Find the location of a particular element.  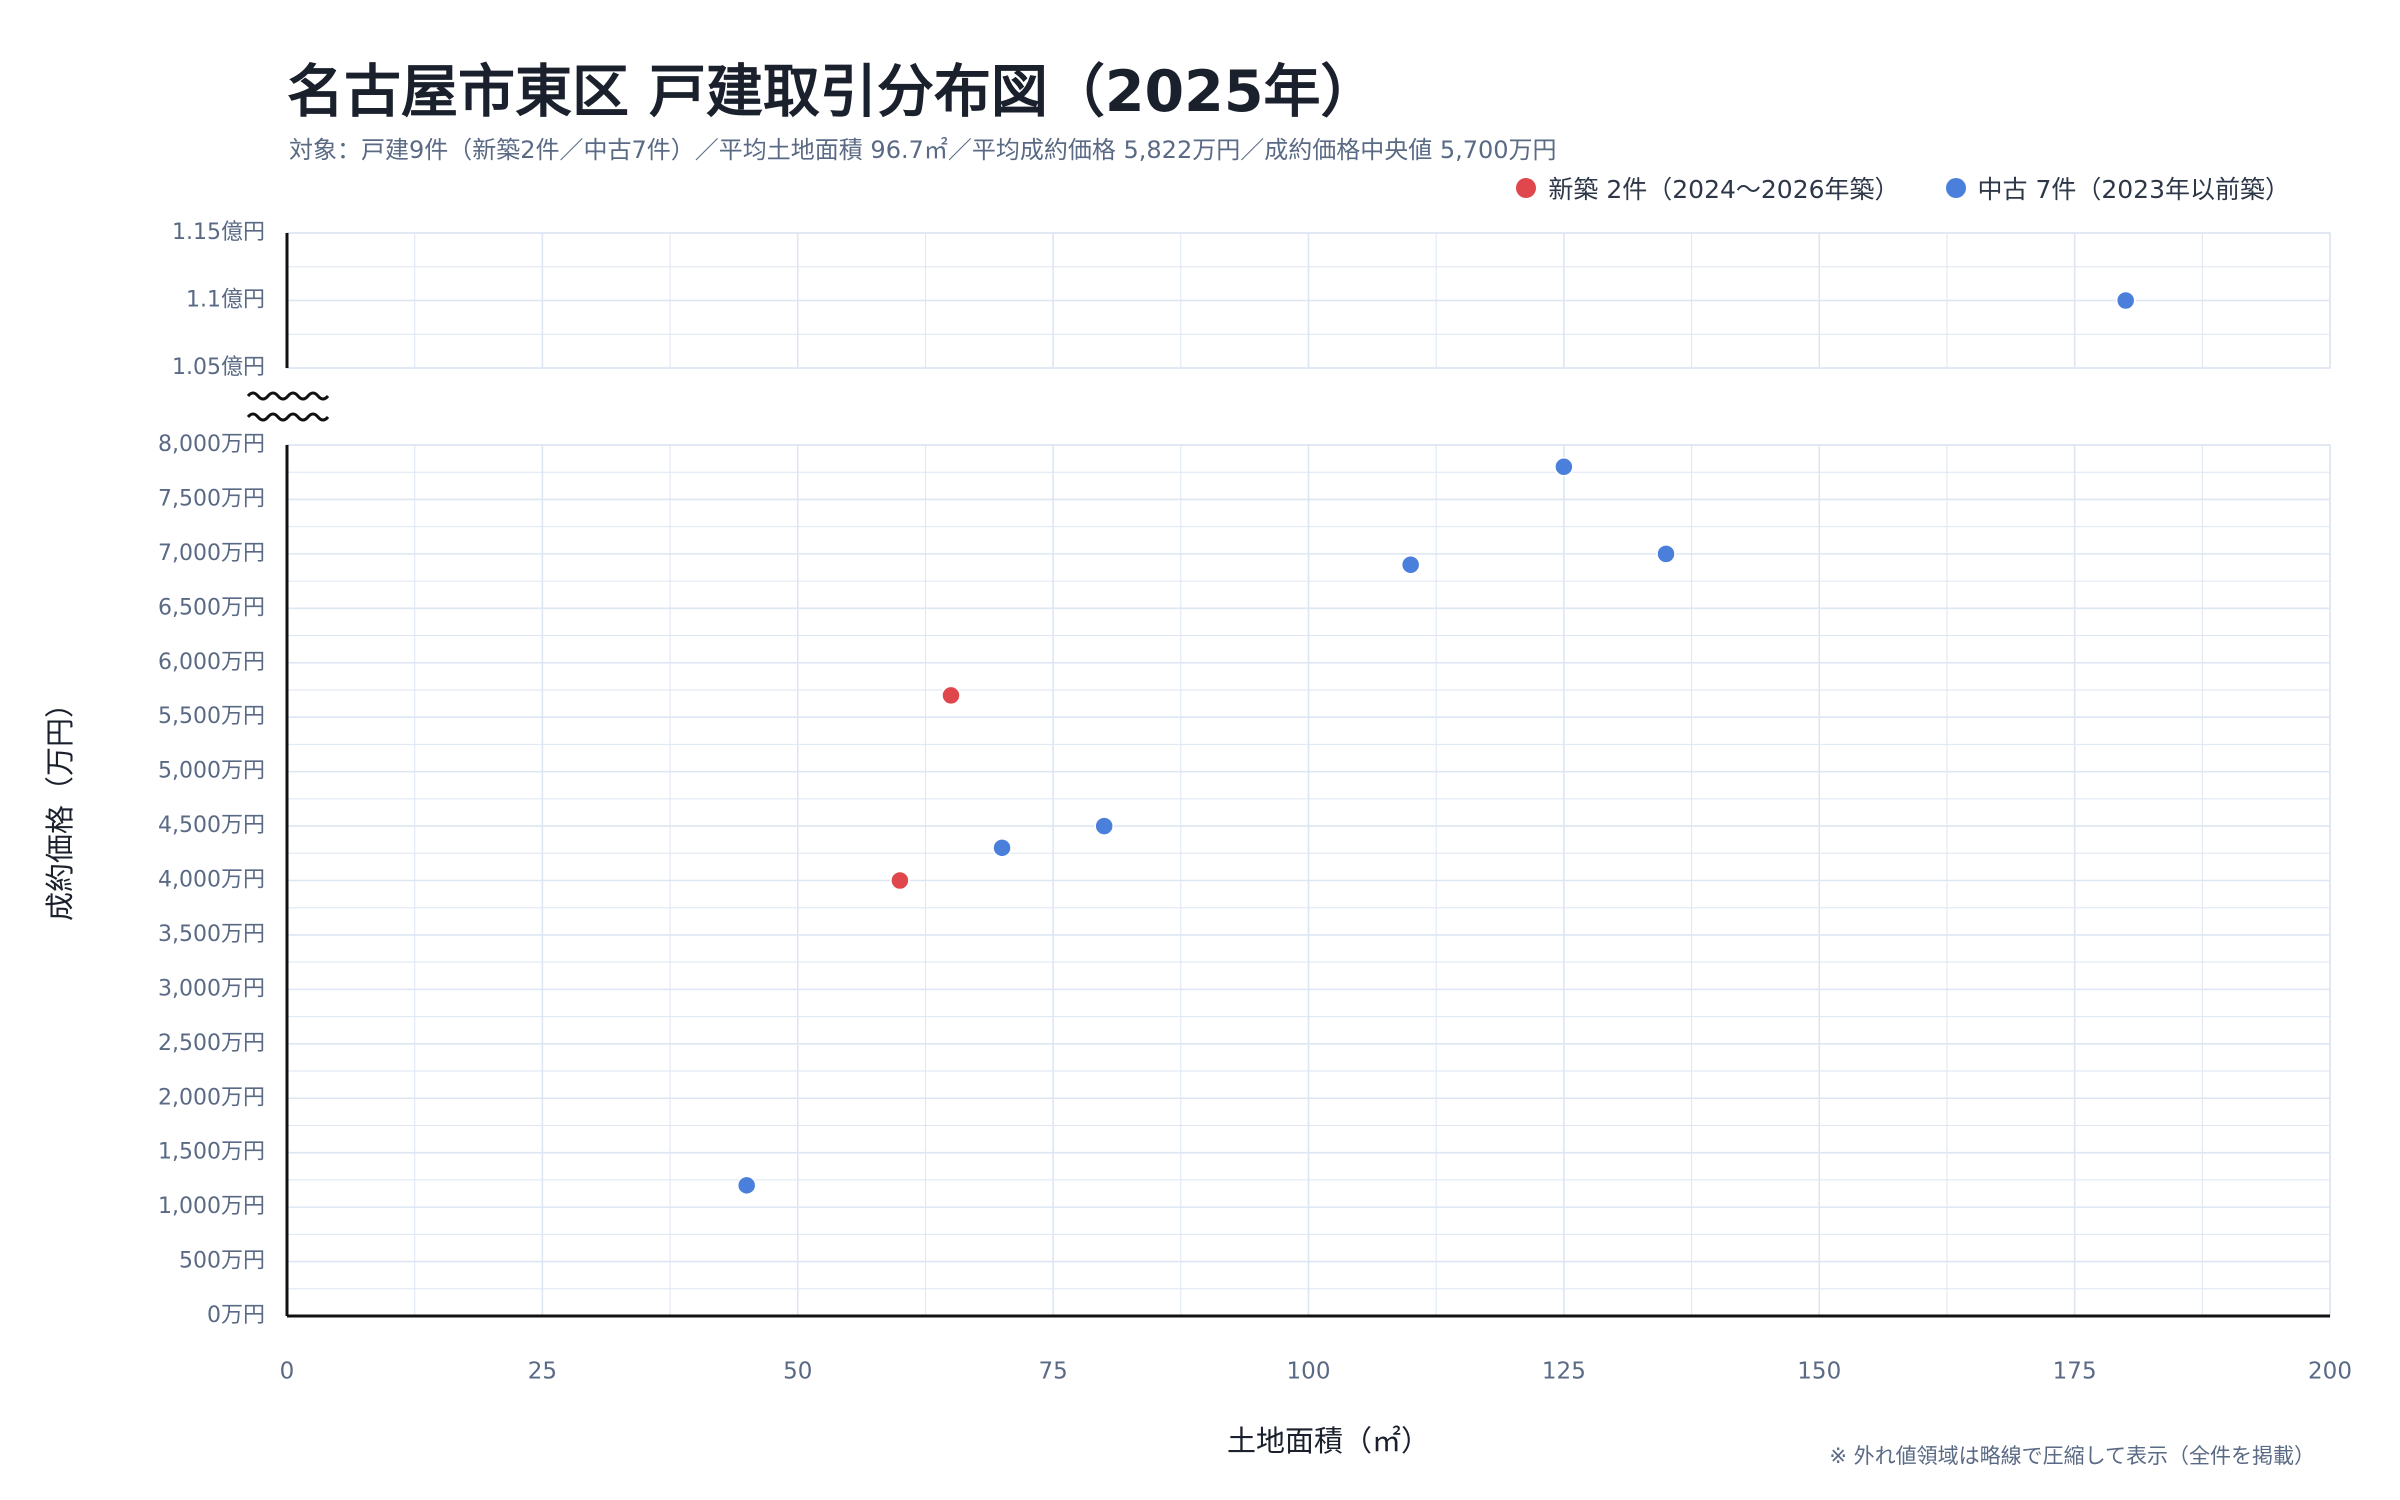

x-tick-label: 125 is located at coordinates (1564, 1372).